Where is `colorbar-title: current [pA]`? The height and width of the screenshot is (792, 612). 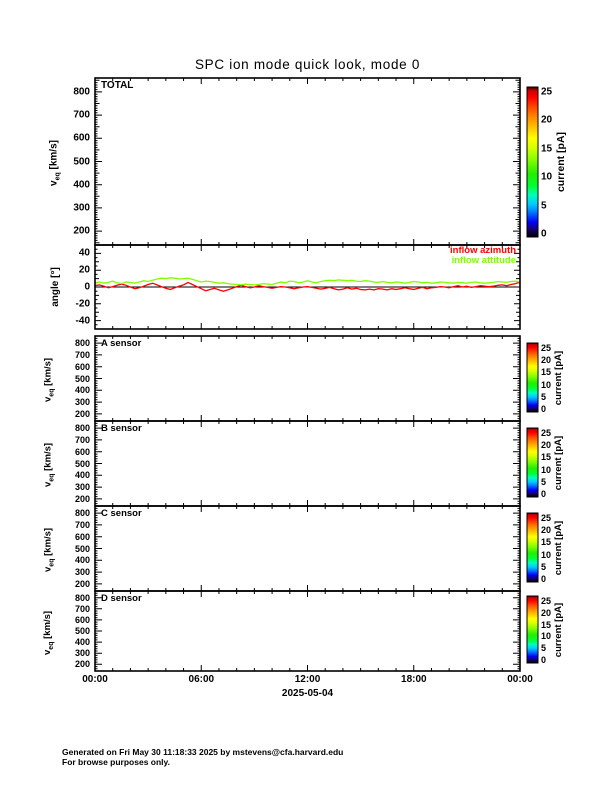
colorbar-title: current [pA] is located at coordinates (561, 162).